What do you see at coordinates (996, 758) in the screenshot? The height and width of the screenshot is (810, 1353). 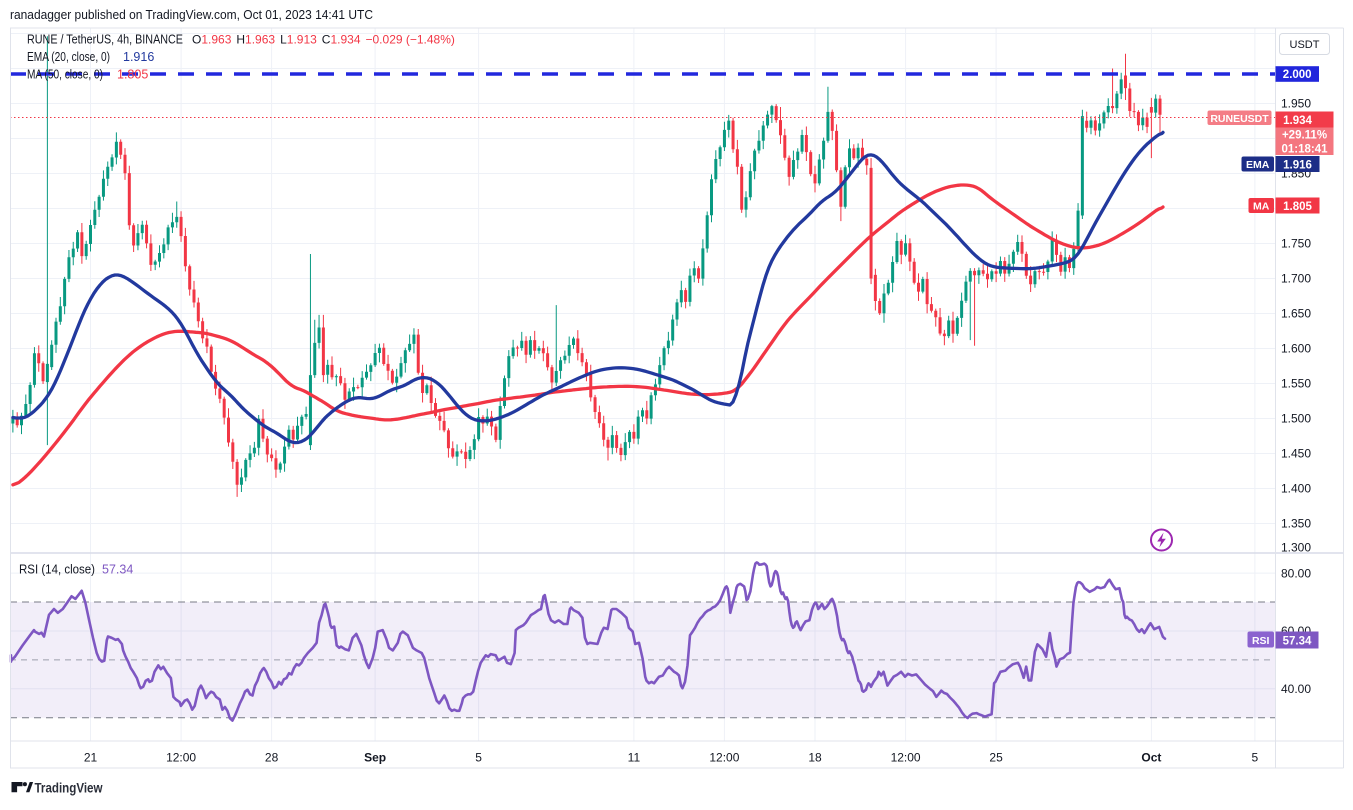 I see `svg-text: 25` at bounding box center [996, 758].